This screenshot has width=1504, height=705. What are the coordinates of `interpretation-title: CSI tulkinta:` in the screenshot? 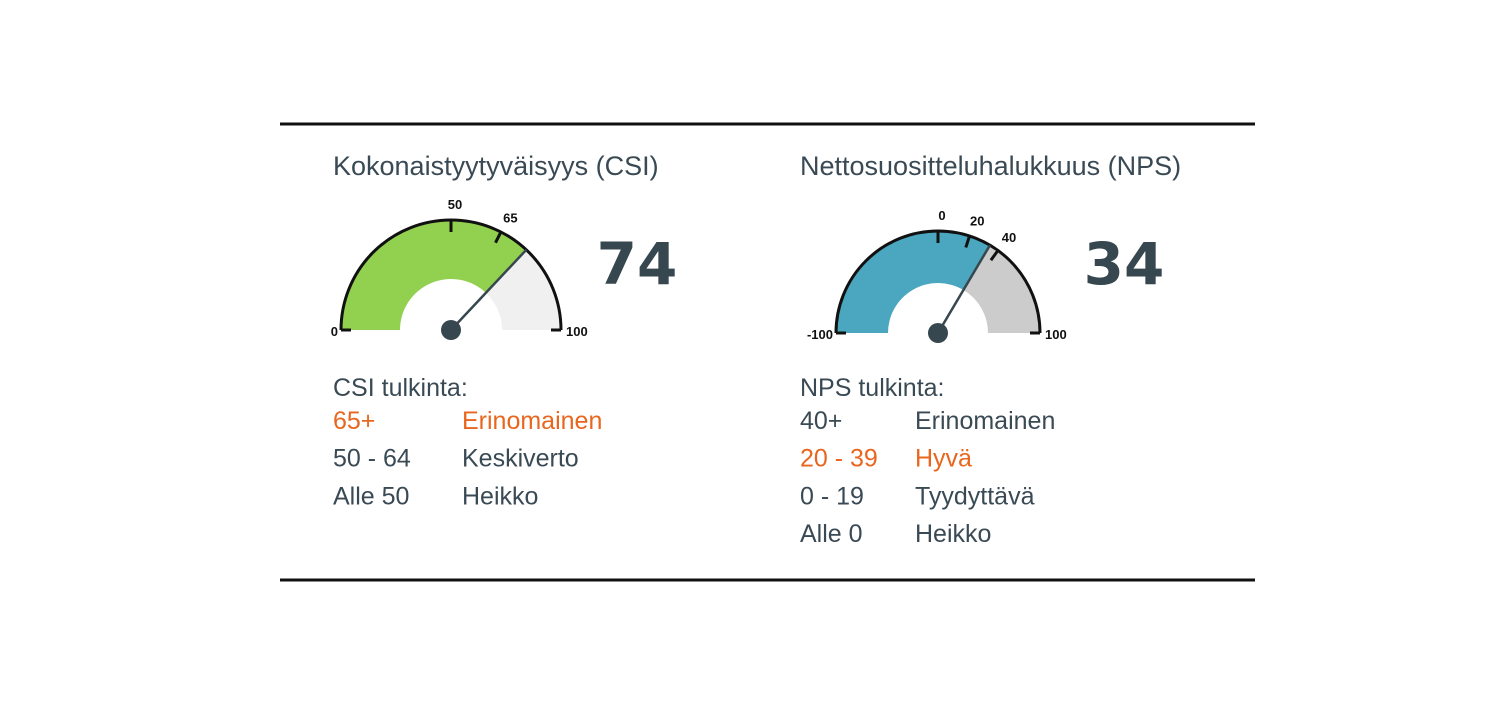 It's located at (400, 388).